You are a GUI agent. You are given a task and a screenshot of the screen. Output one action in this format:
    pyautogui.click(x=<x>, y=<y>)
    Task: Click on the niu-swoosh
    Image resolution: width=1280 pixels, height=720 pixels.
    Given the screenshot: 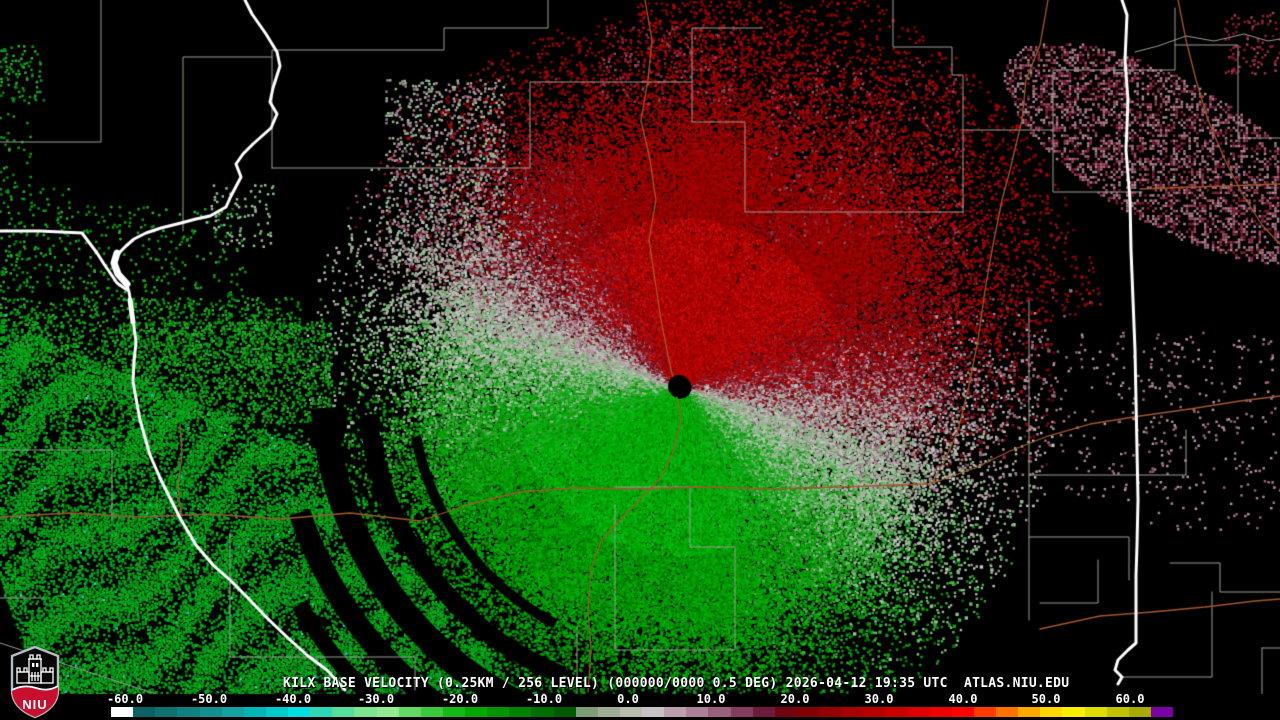 What is the action you would take?
    pyautogui.click(x=35, y=688)
    